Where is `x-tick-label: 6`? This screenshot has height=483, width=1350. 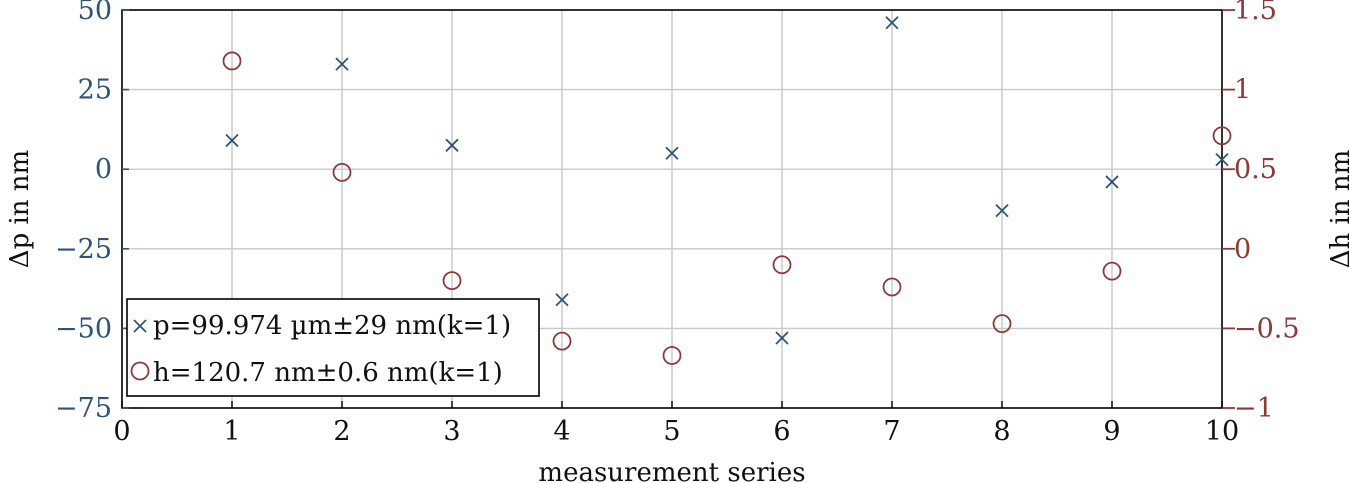 x-tick-label: 6 is located at coordinates (781, 431).